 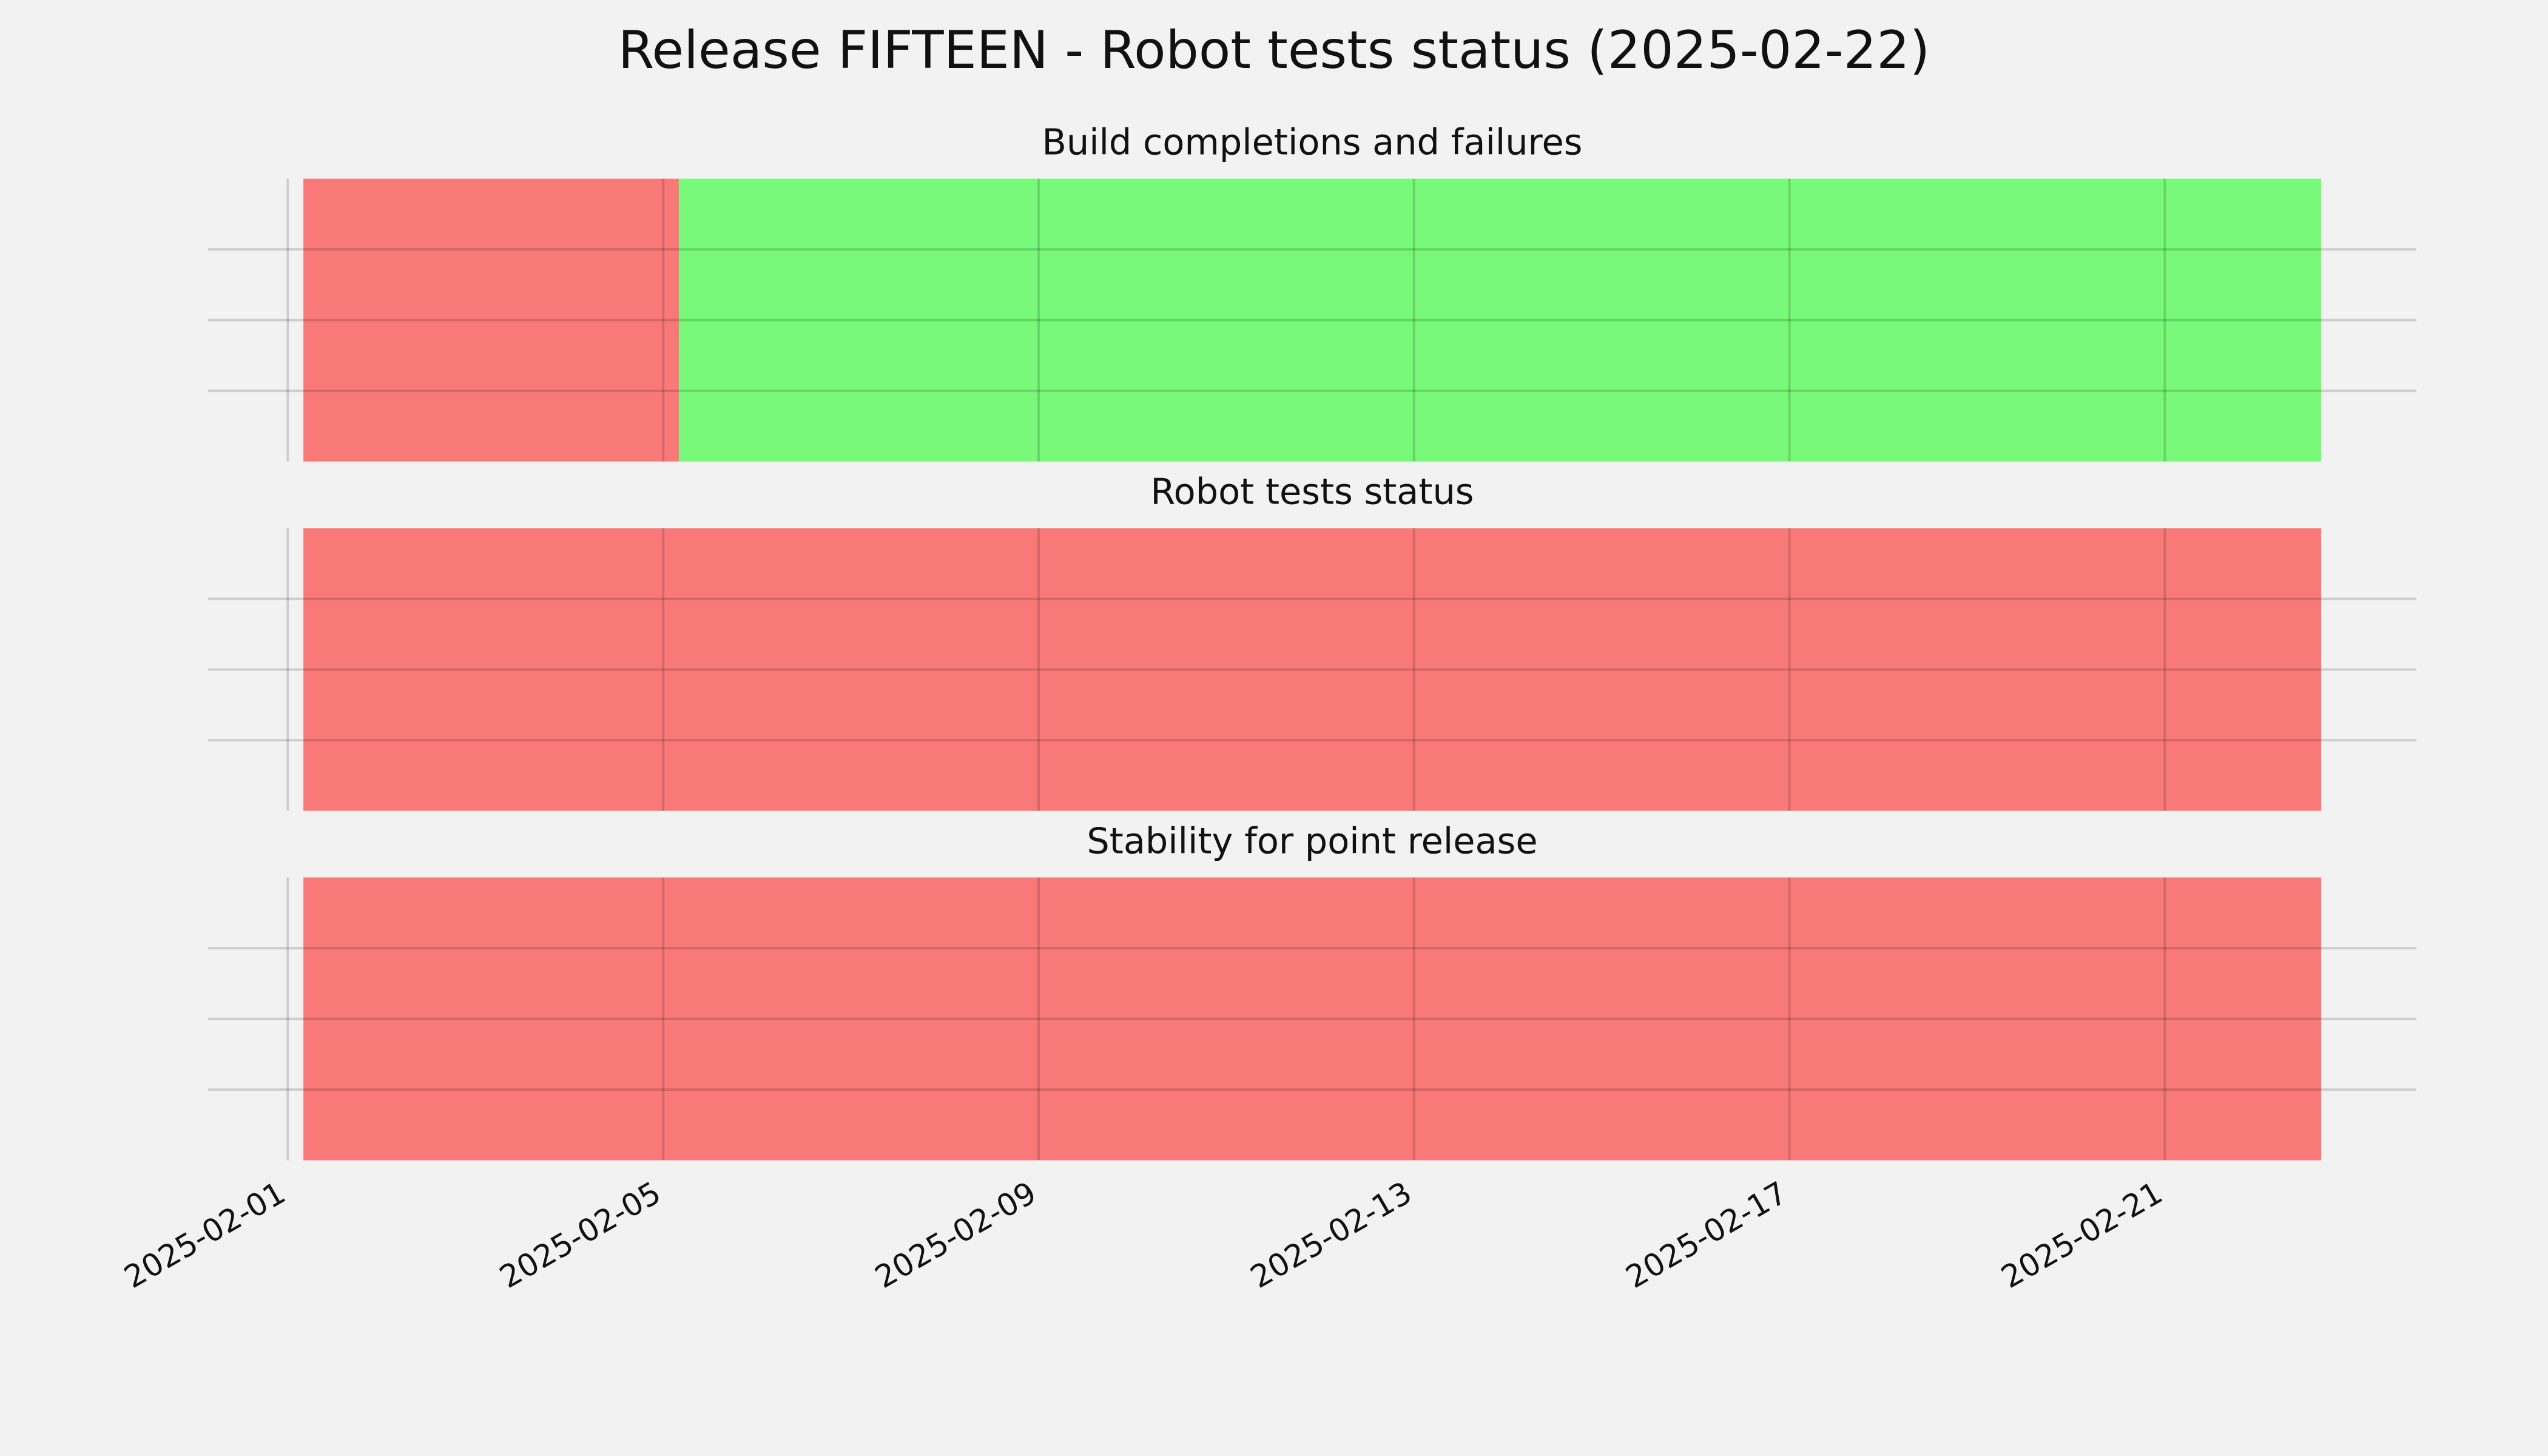 I want to click on panel-title: Build completions and failures, so click(x=1312, y=142).